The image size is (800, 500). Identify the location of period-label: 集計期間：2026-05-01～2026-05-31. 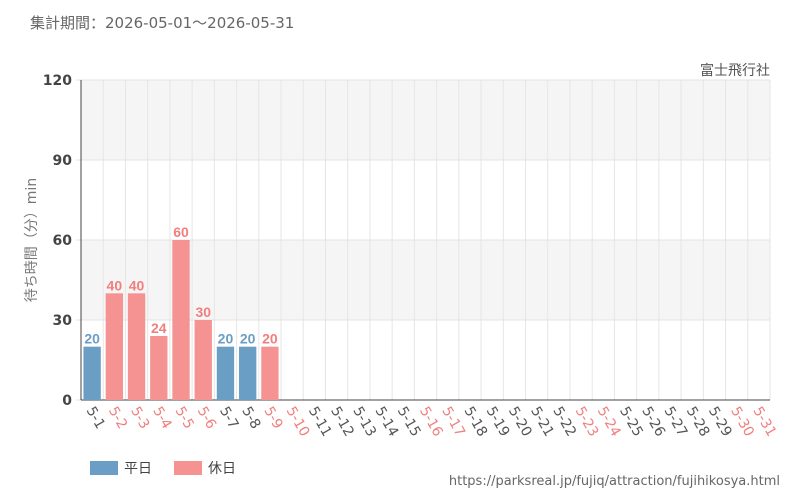
(162, 23).